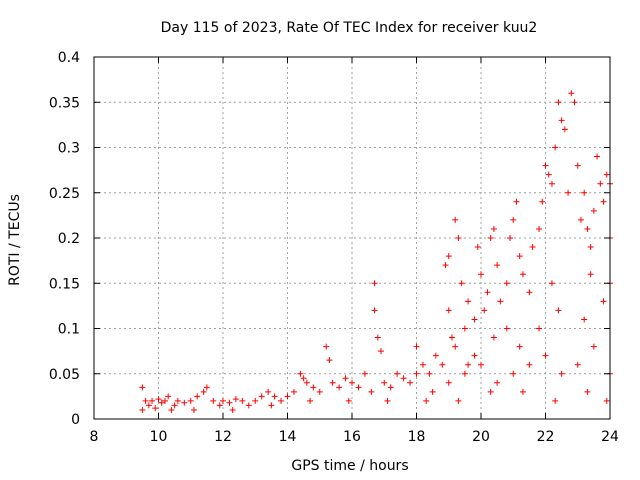 Image resolution: width=640 pixels, height=480 pixels. I want to click on y-axis-title: ROTI / TECUs, so click(15, 240).